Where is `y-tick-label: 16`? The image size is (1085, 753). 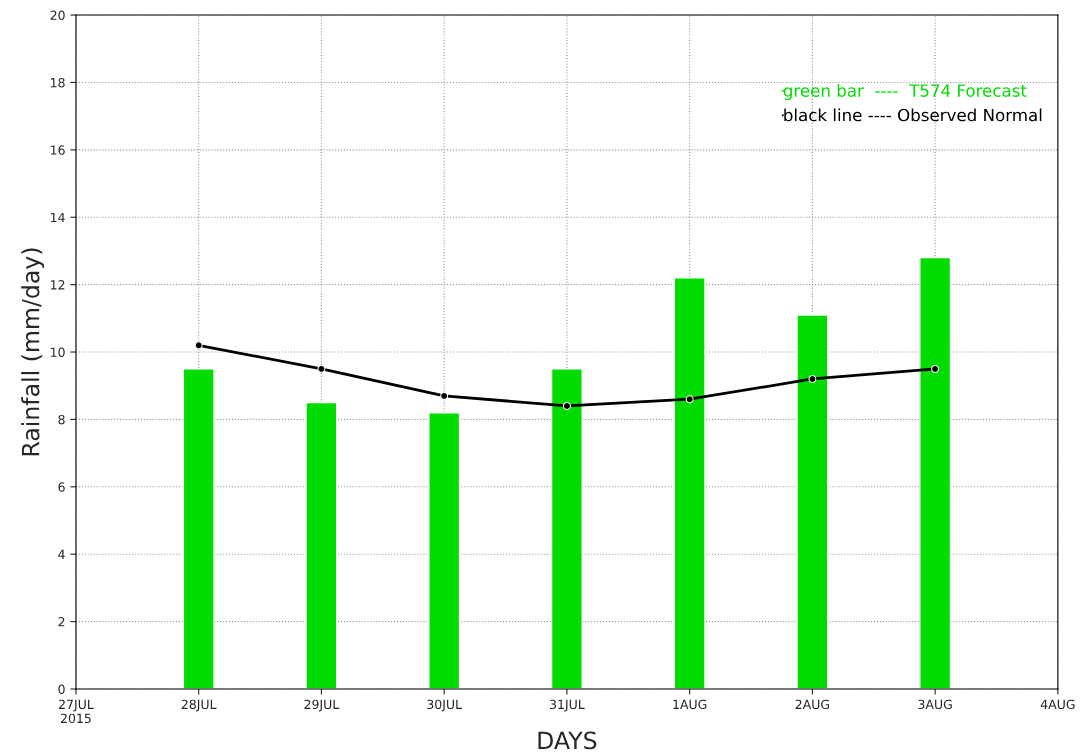
y-tick-label: 16 is located at coordinates (58, 150).